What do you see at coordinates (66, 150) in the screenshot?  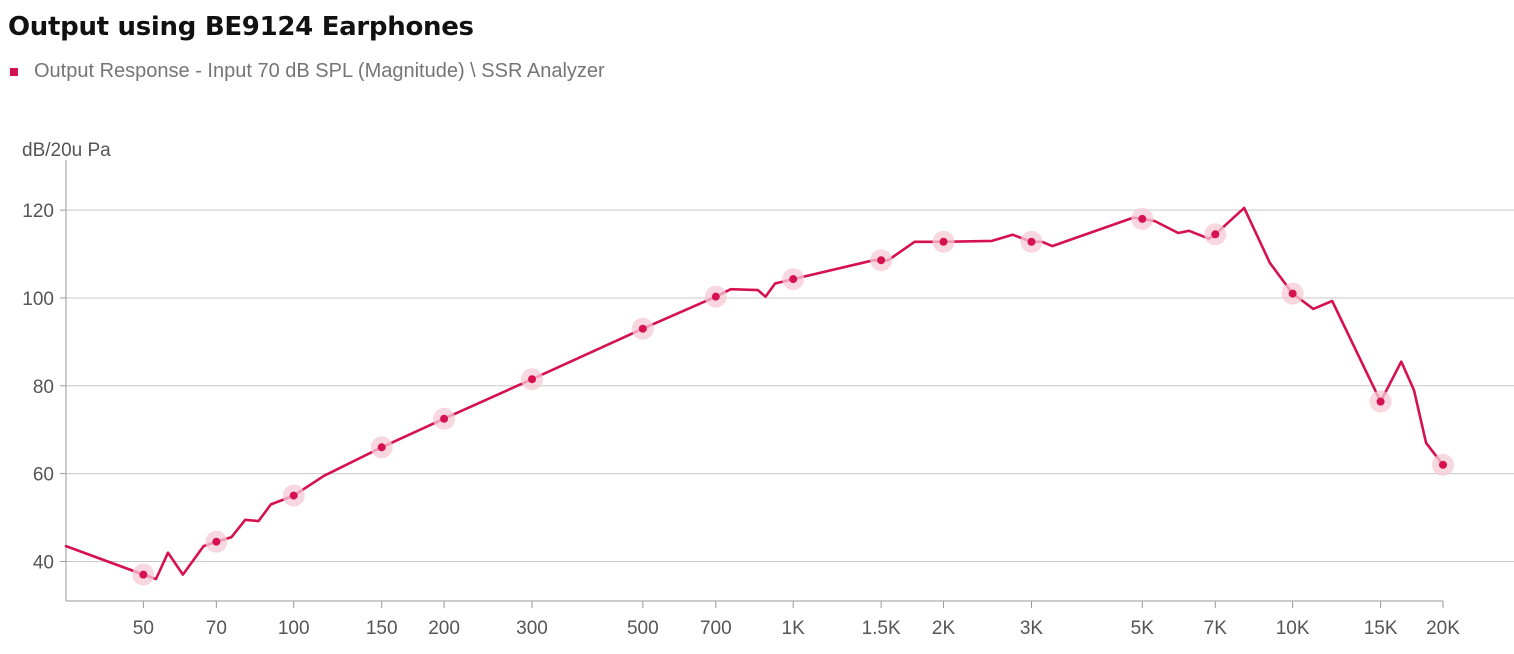 I see `y-axis-label: dB/20u Pa` at bounding box center [66, 150].